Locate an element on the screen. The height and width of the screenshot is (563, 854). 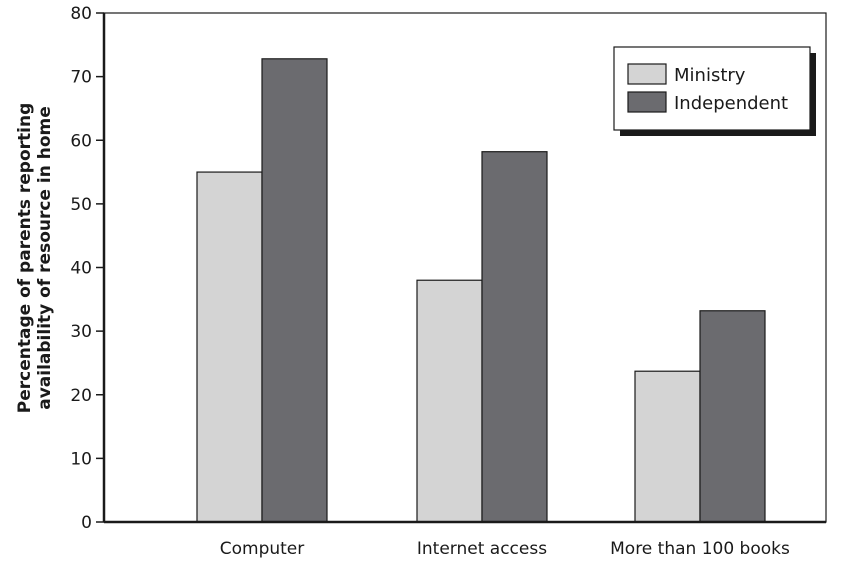
y-tick-label: 80 is located at coordinates (81, 14).